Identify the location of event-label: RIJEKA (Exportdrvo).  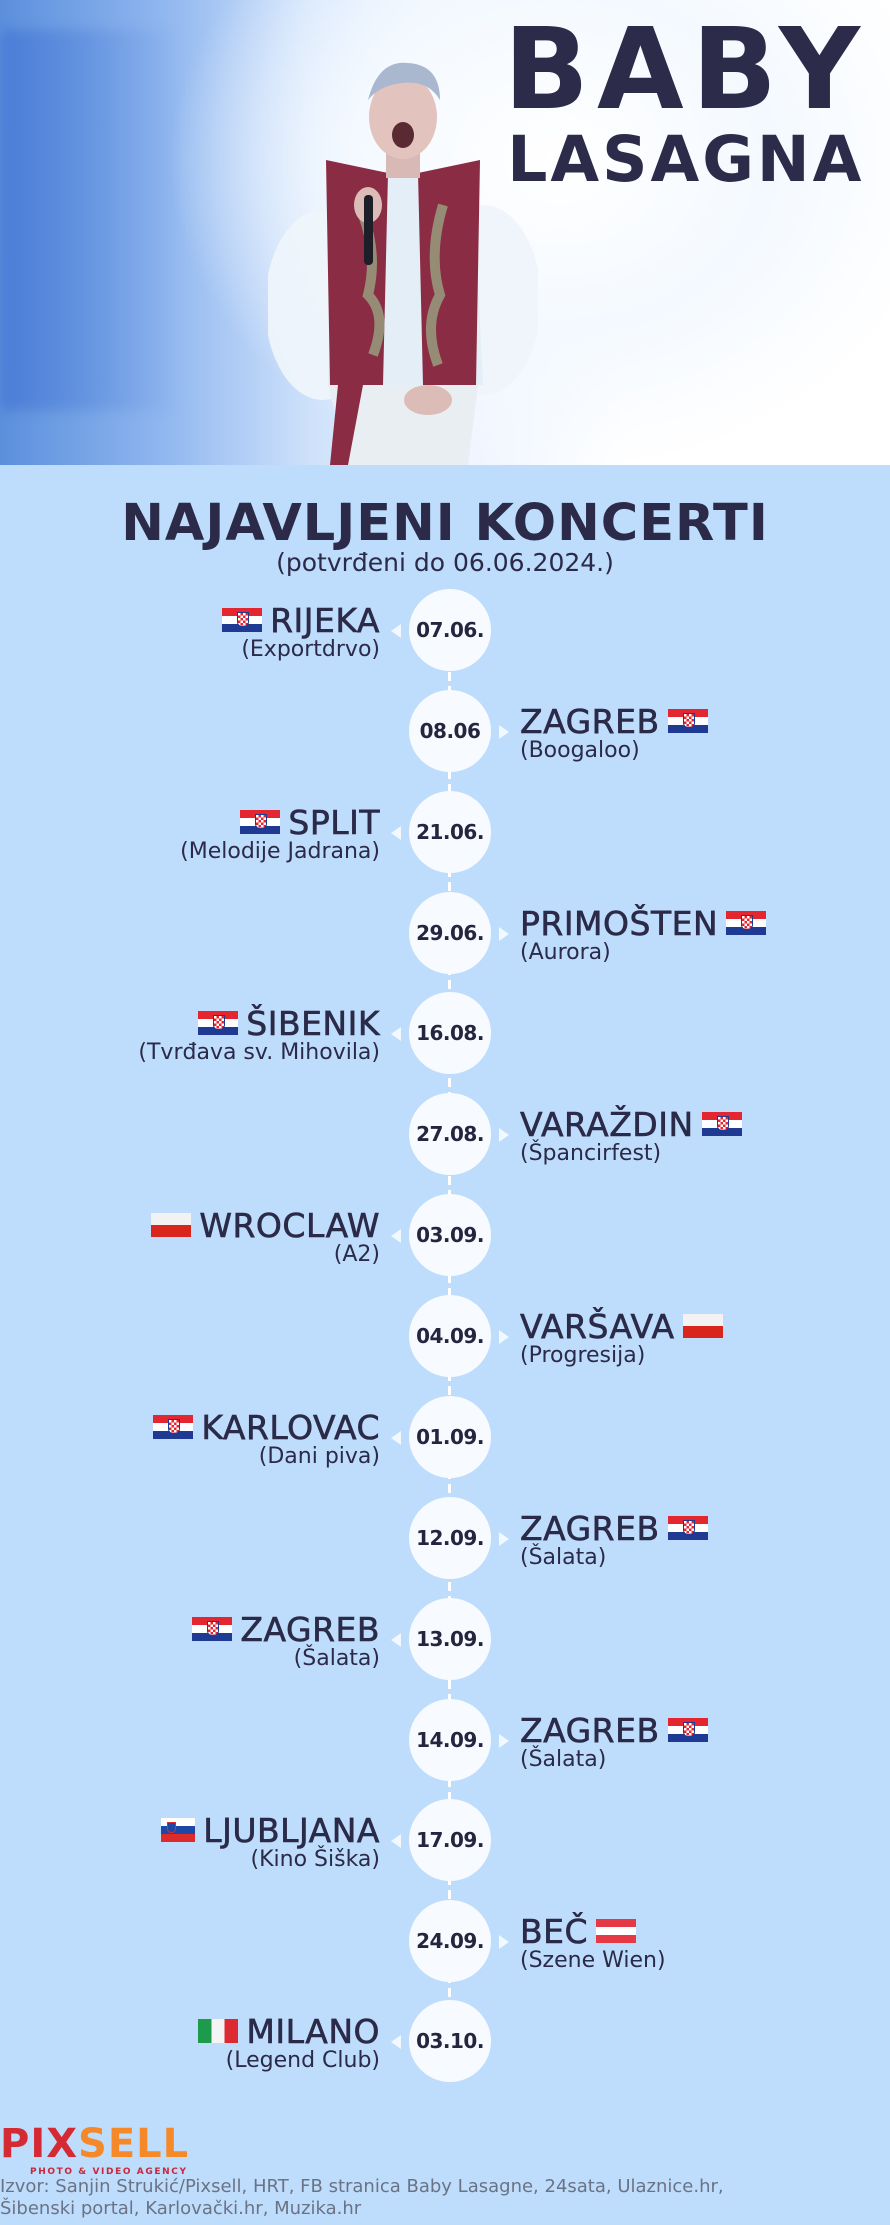
(301, 632).